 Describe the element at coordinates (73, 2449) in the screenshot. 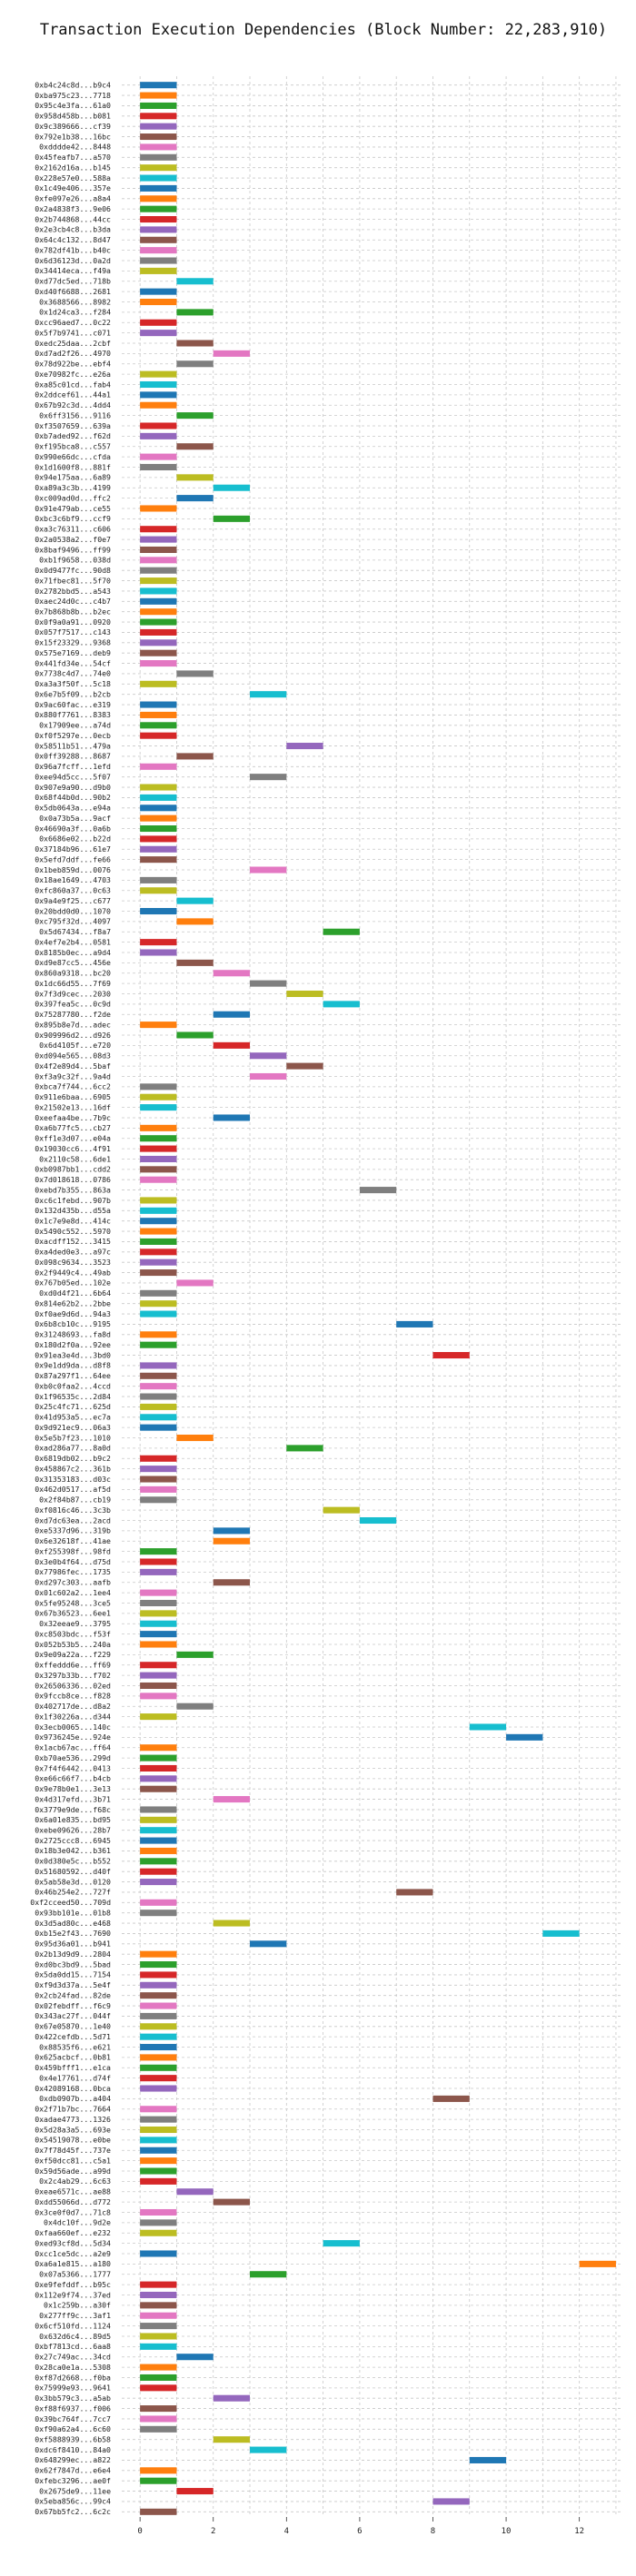

I see `tx-label: 0xdc6f8410...84a0` at that location.